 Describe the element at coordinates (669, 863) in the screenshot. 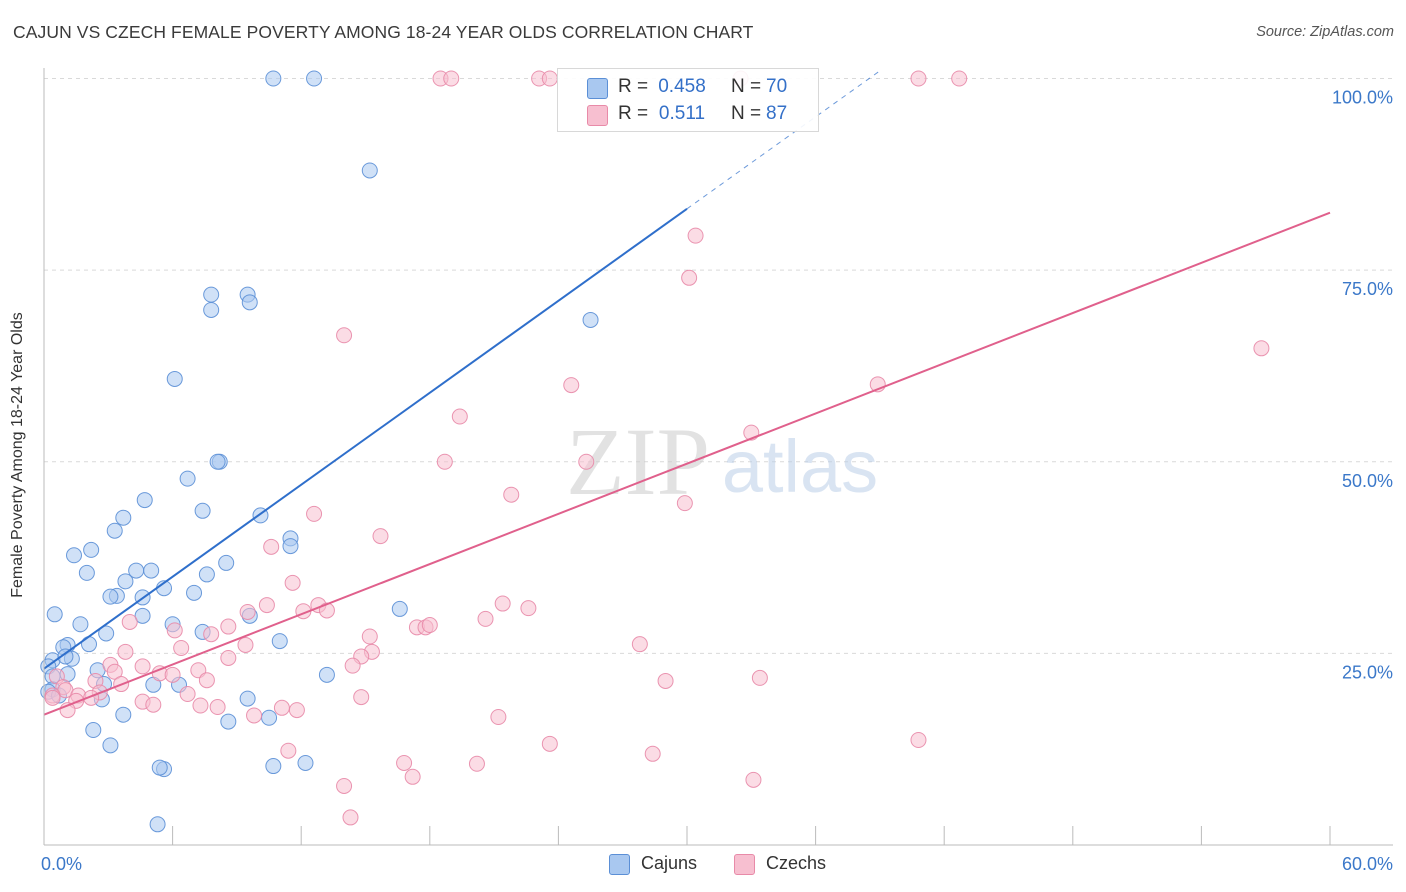

I see `cajun-legend-label: Cajuns` at that location.